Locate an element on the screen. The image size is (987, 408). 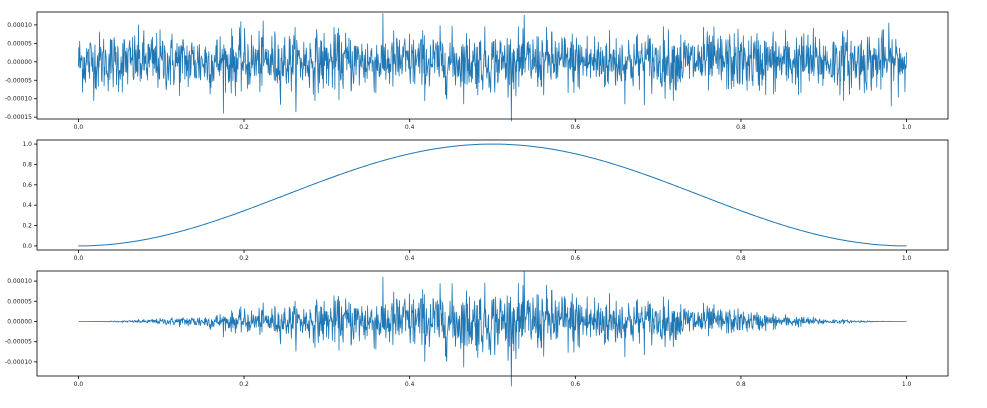
y-tick-label: -0.00015 is located at coordinates (18, 117).